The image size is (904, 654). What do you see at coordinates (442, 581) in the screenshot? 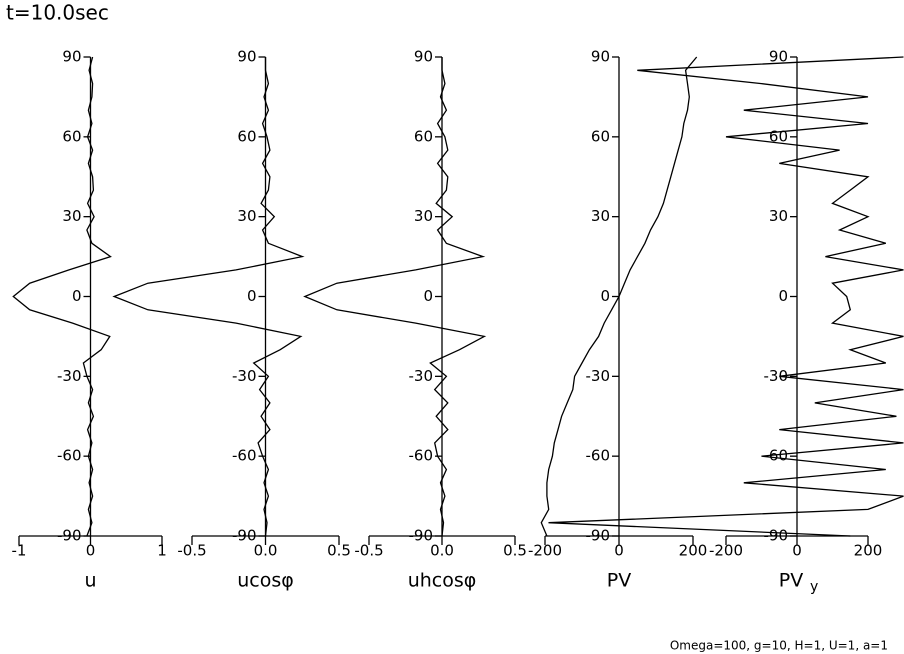
I see `x-axis-label: uhcosφ` at bounding box center [442, 581].